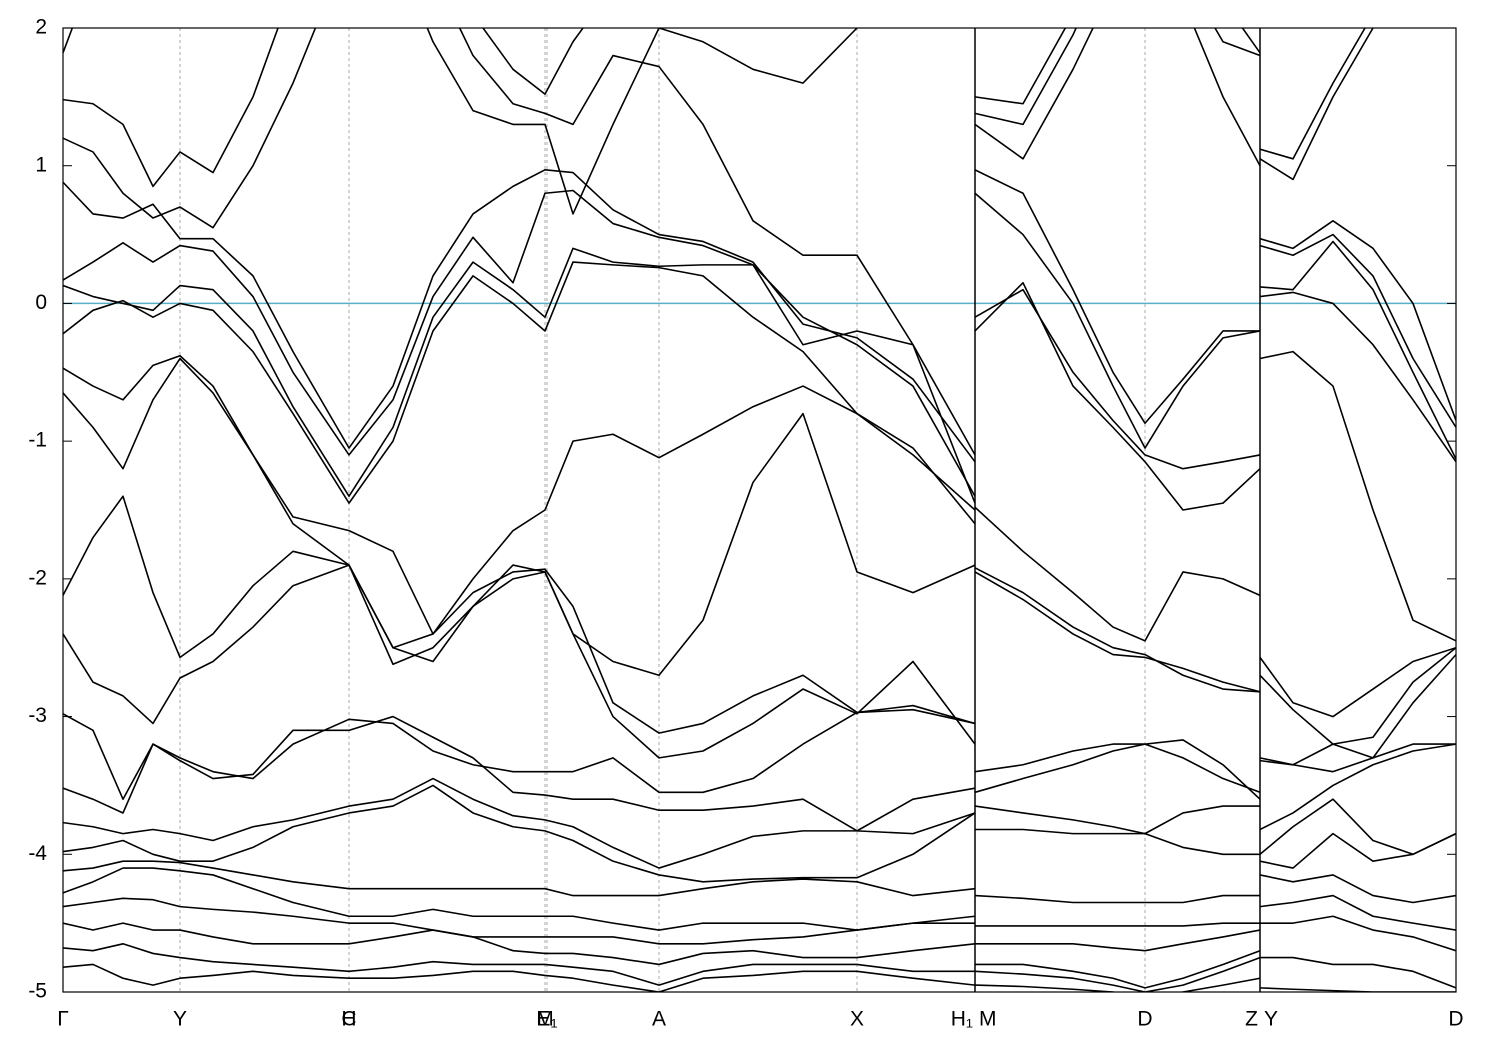  I want to click on x-tick-label: Γ, so click(63, 1019).